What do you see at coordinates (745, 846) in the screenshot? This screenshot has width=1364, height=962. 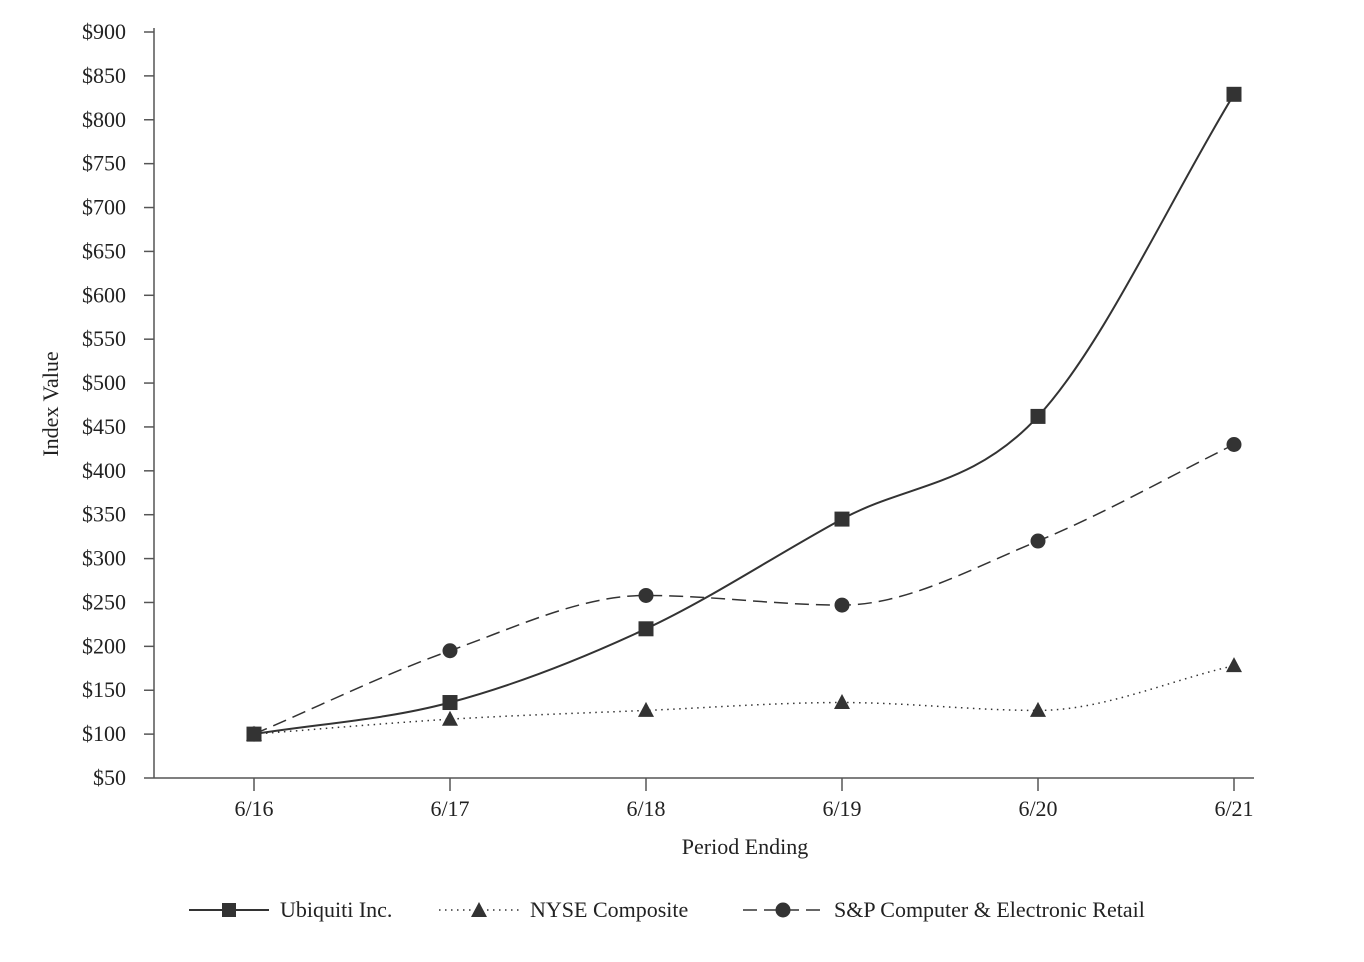 I see `x-axis-label: Period Ending` at bounding box center [745, 846].